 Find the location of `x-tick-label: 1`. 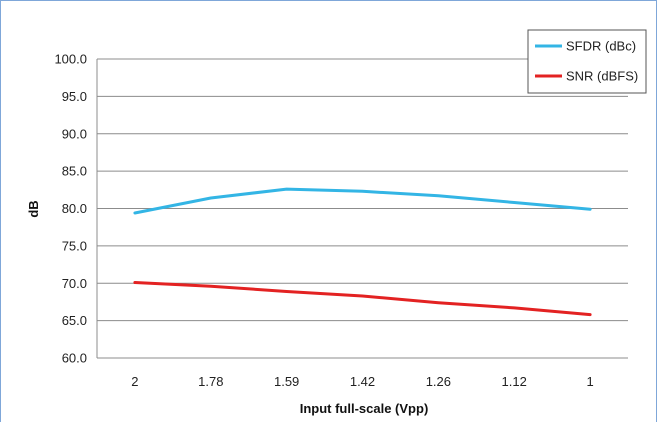

x-tick-label: 1 is located at coordinates (589, 381).